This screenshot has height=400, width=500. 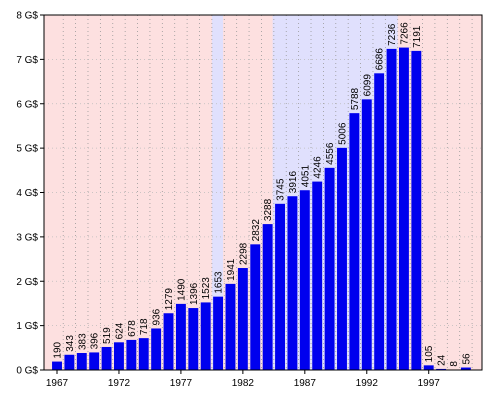 I want to click on data-label: 7266, so click(x=404, y=33).